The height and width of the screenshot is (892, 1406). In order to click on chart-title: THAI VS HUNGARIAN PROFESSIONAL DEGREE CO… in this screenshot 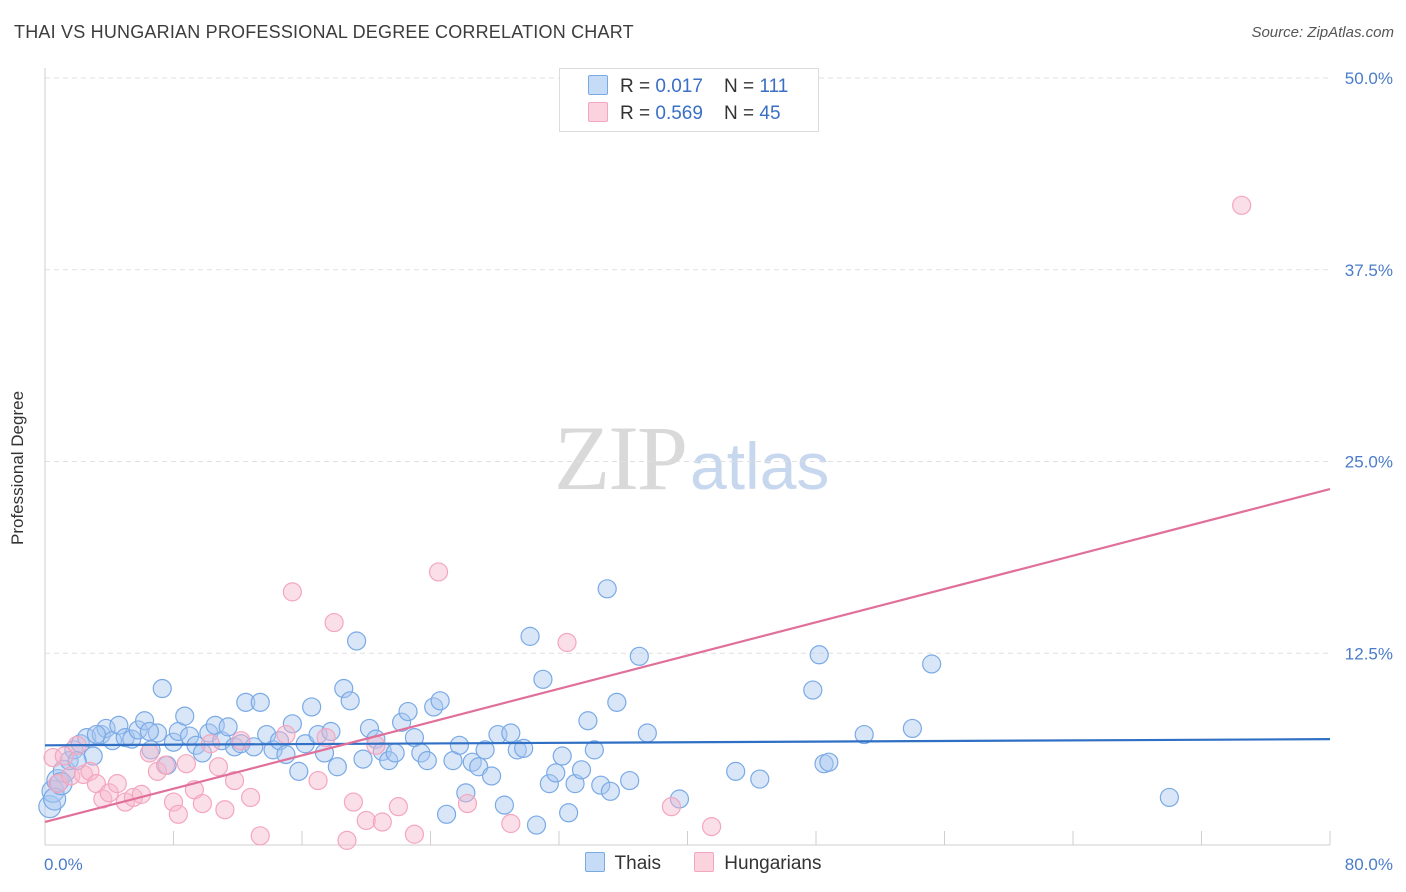, I will do `click(324, 32)`.